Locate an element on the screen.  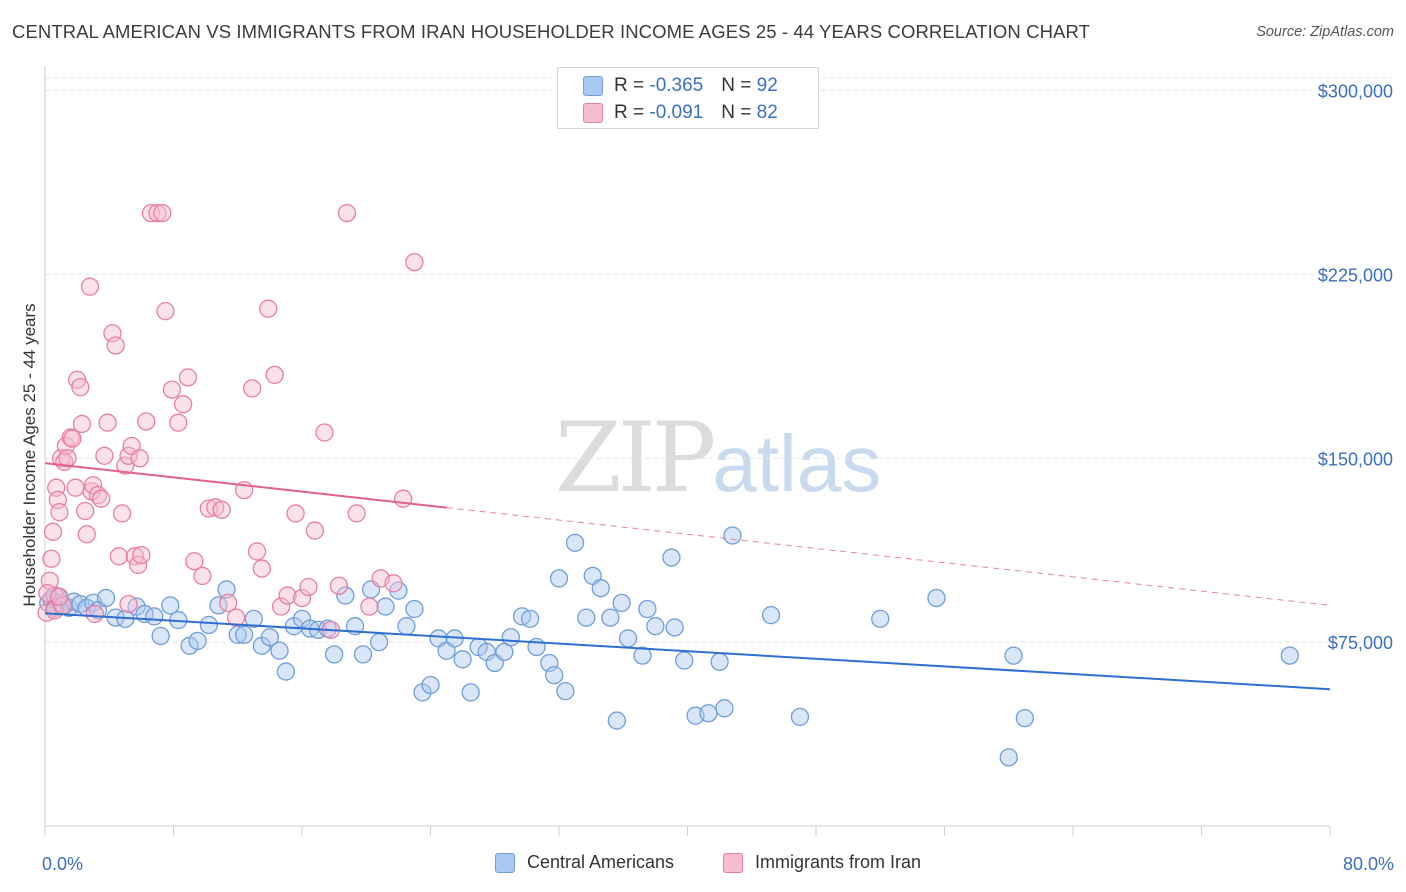
trendline-iran-dashed is located at coordinates (888, 556).